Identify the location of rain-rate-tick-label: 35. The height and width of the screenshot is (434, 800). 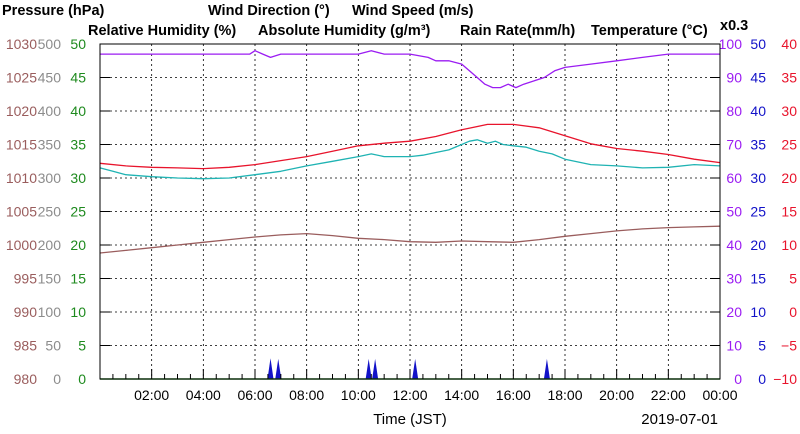
(758, 145).